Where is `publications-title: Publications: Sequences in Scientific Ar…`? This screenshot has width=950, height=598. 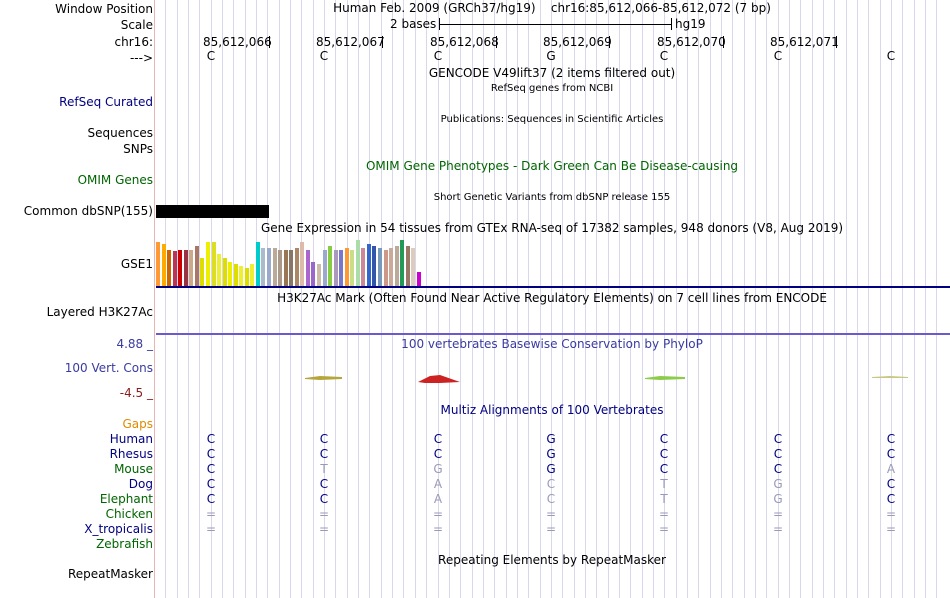 publications-title: Publications: Sequences in Scientific Ar… is located at coordinates (552, 119).